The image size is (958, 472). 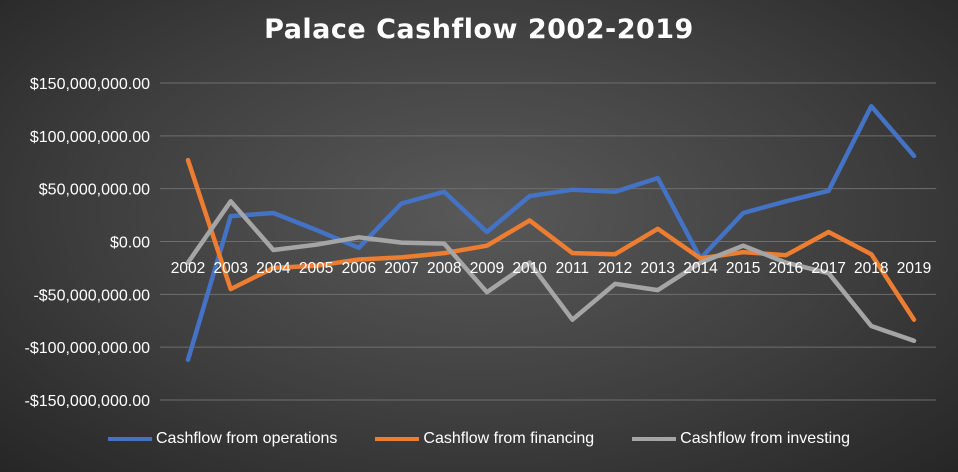 I want to click on x-tick-label: 2007, so click(x=401, y=268).